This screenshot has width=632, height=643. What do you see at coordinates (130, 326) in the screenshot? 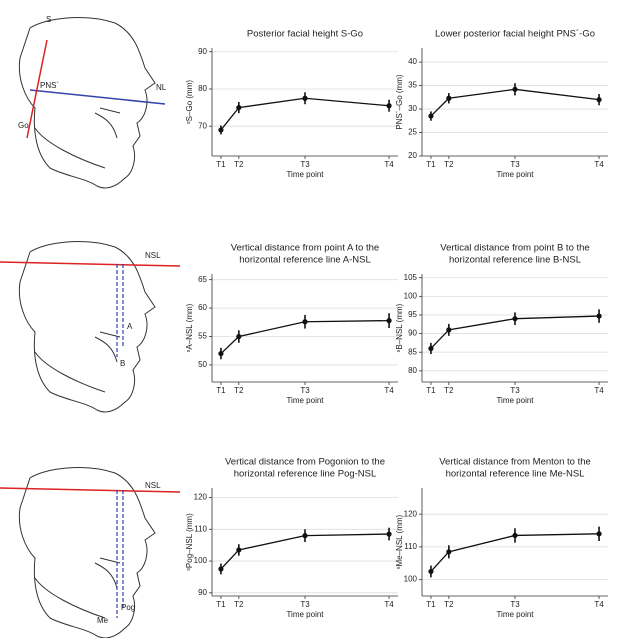
I see `diagram-label: A` at bounding box center [130, 326].